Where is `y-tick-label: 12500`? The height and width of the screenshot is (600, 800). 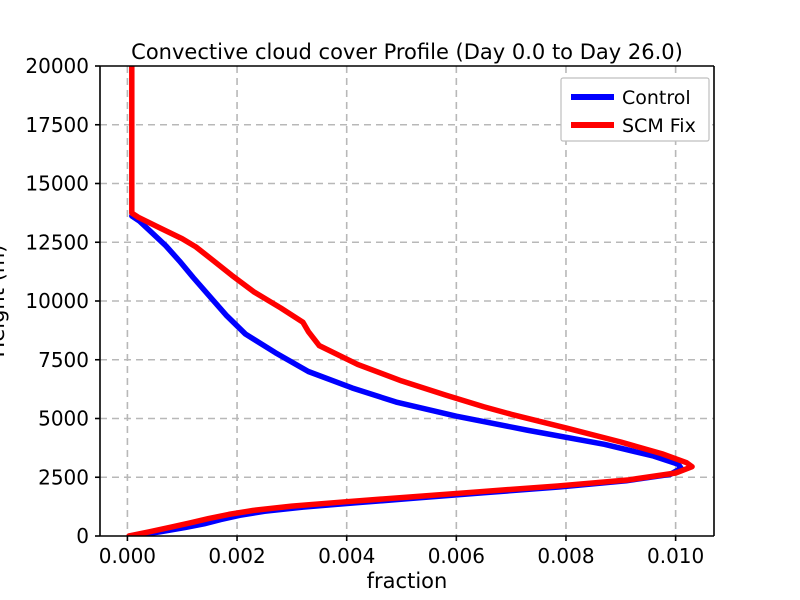
y-tick-label: 12500 is located at coordinates (57, 242).